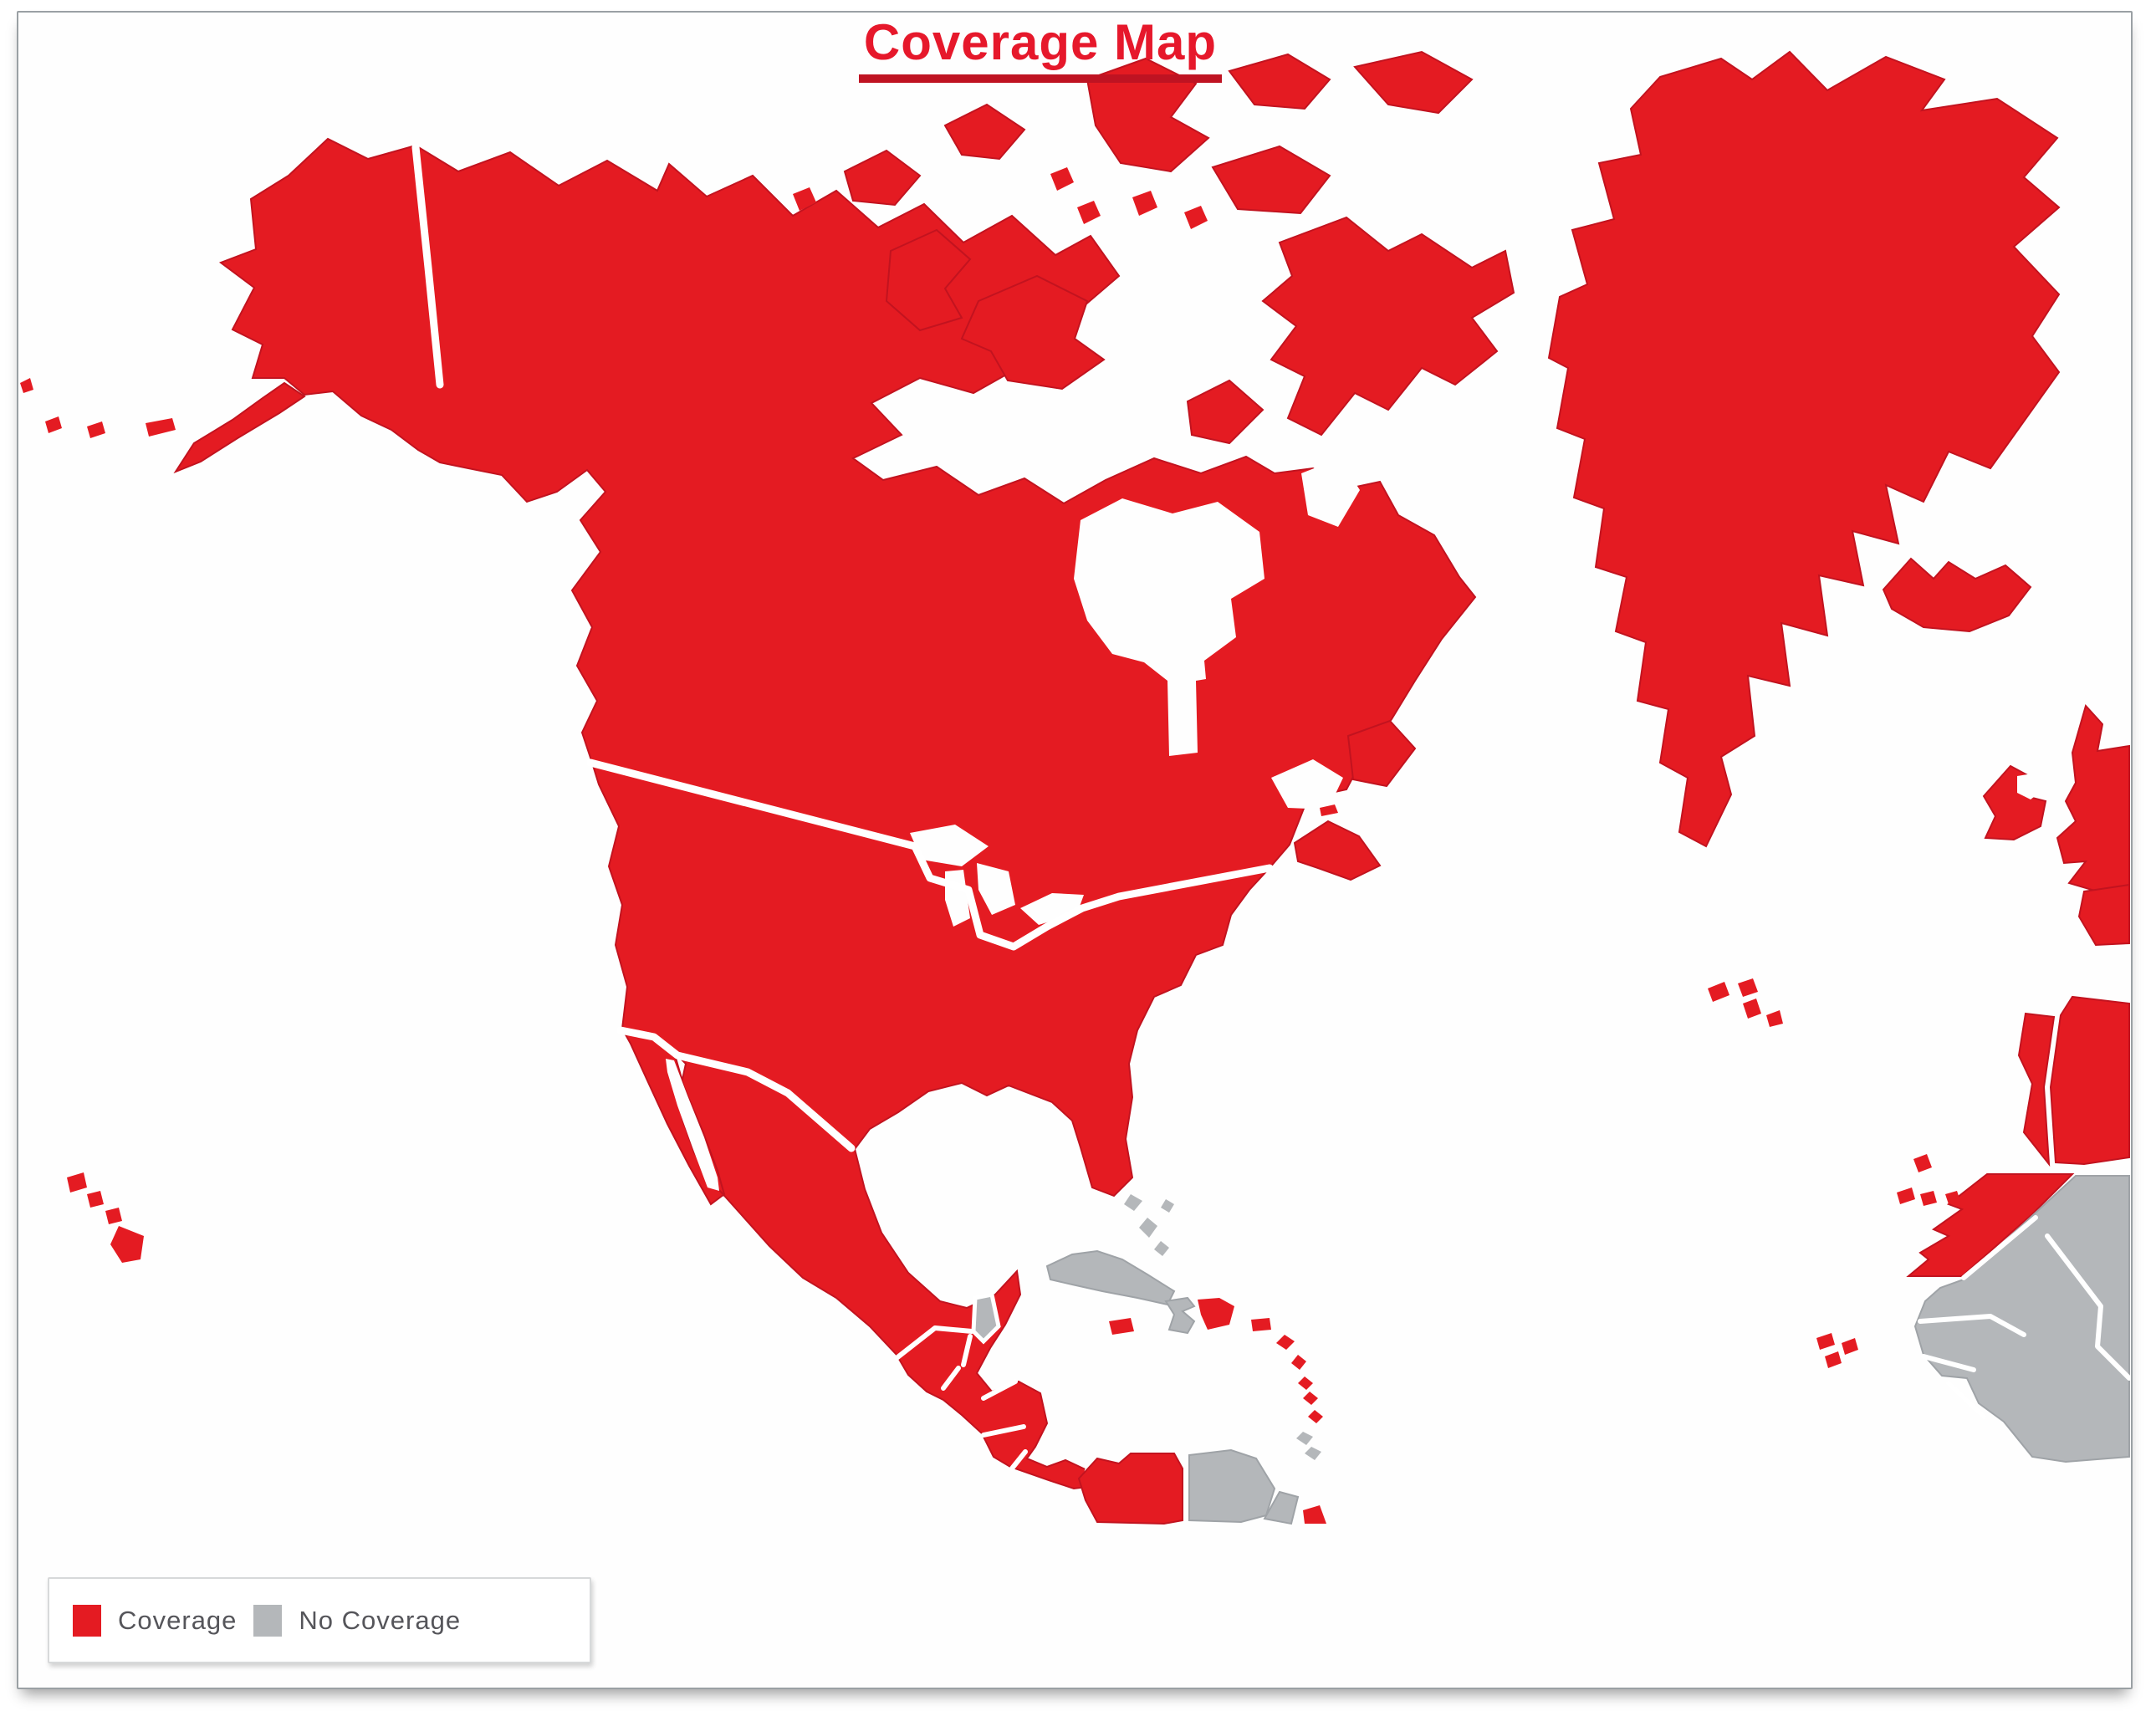 This screenshot has height=1711, width=2156. I want to click on title-underline: Coverage Map, so click(1040, 48).